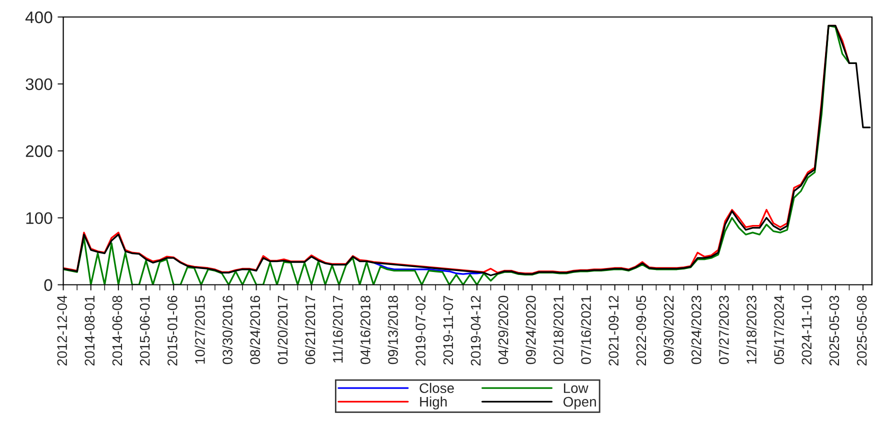  Describe the element at coordinates (437, 388) in the screenshot. I see `legend-label: Close` at that location.